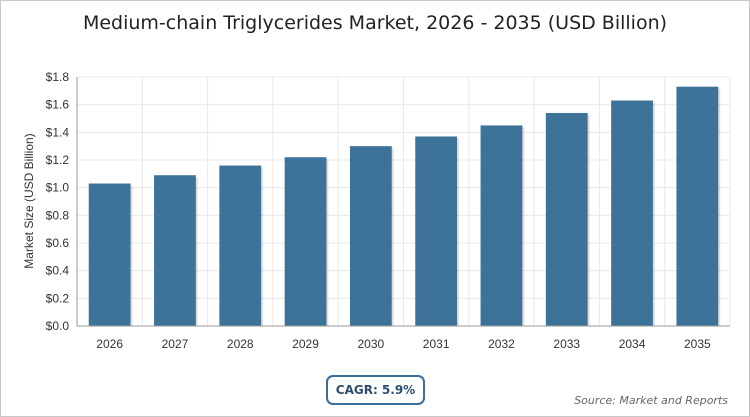  I want to click on x-tick-label: 2029, so click(305, 344).